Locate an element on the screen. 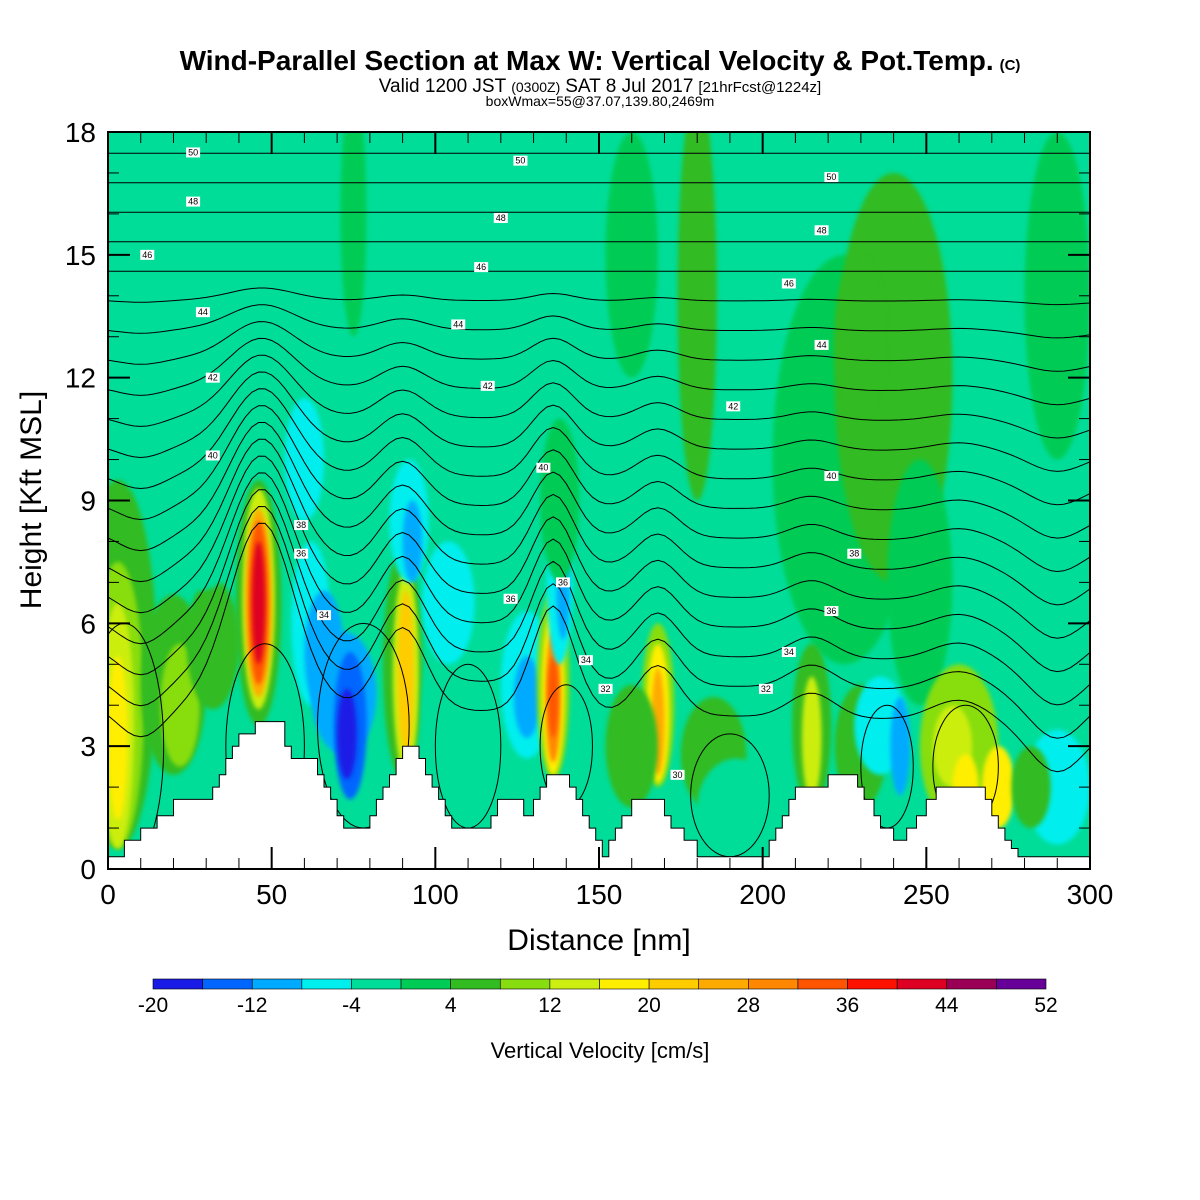 This screenshot has width=1200, height=1200. y-tick-label: 6 is located at coordinates (88, 623).